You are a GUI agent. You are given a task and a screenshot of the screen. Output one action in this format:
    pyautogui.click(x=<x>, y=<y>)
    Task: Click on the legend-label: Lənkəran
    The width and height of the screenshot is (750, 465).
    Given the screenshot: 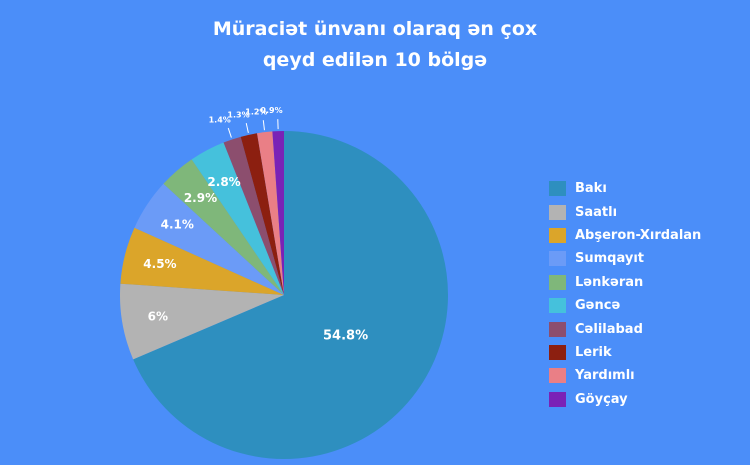 What is the action you would take?
    pyautogui.click(x=609, y=282)
    